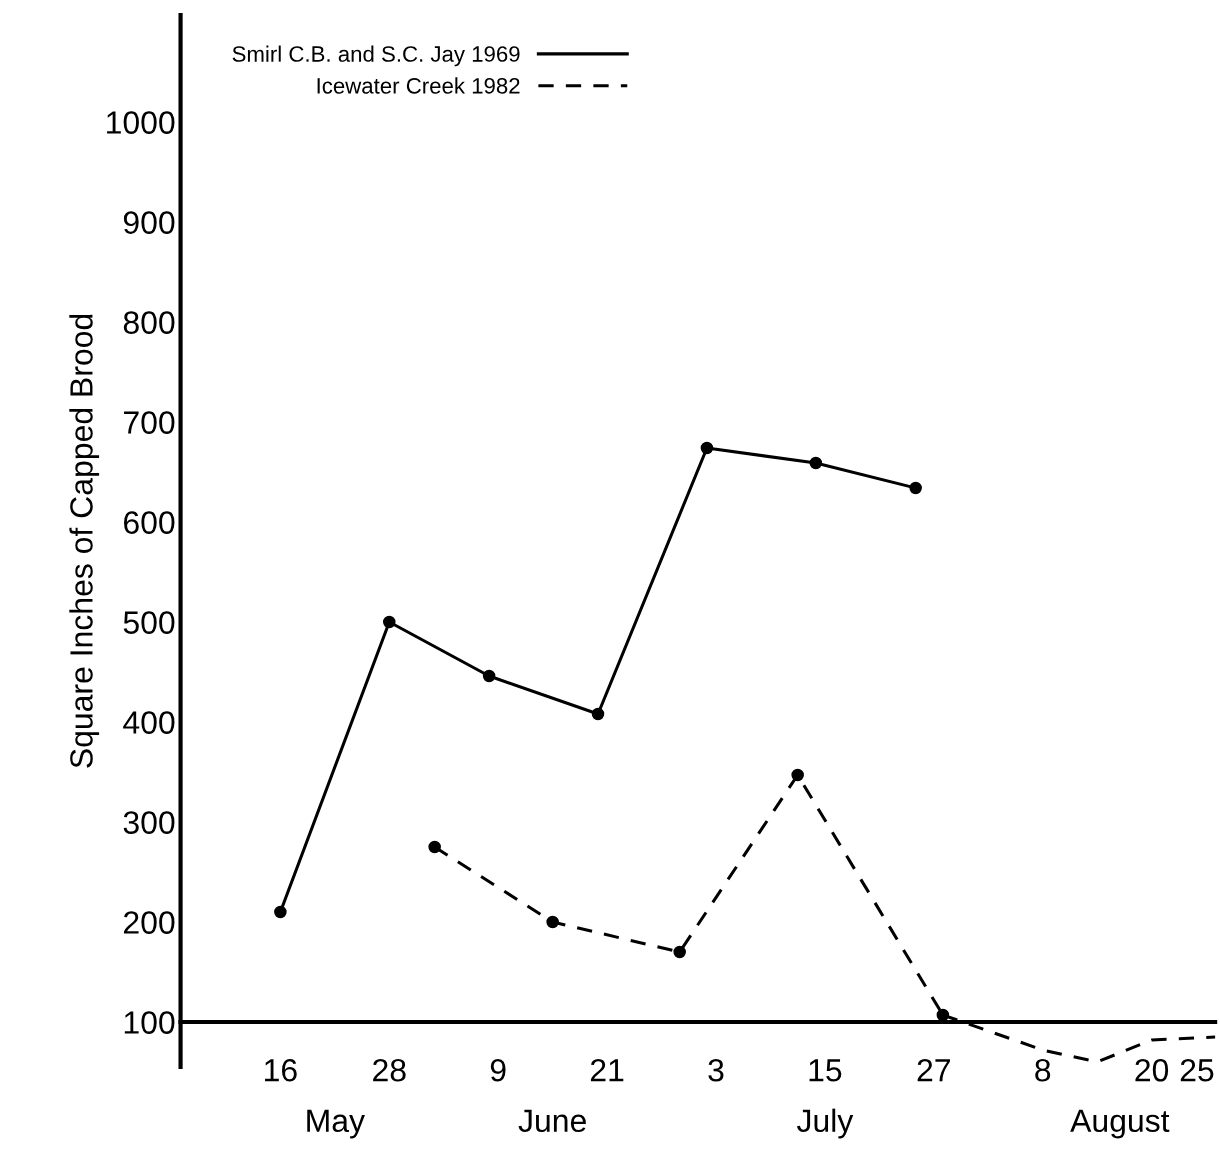 The width and height of the screenshot is (1220, 1156). Describe the element at coordinates (149, 422) in the screenshot. I see `y-tick-label: 700` at that location.